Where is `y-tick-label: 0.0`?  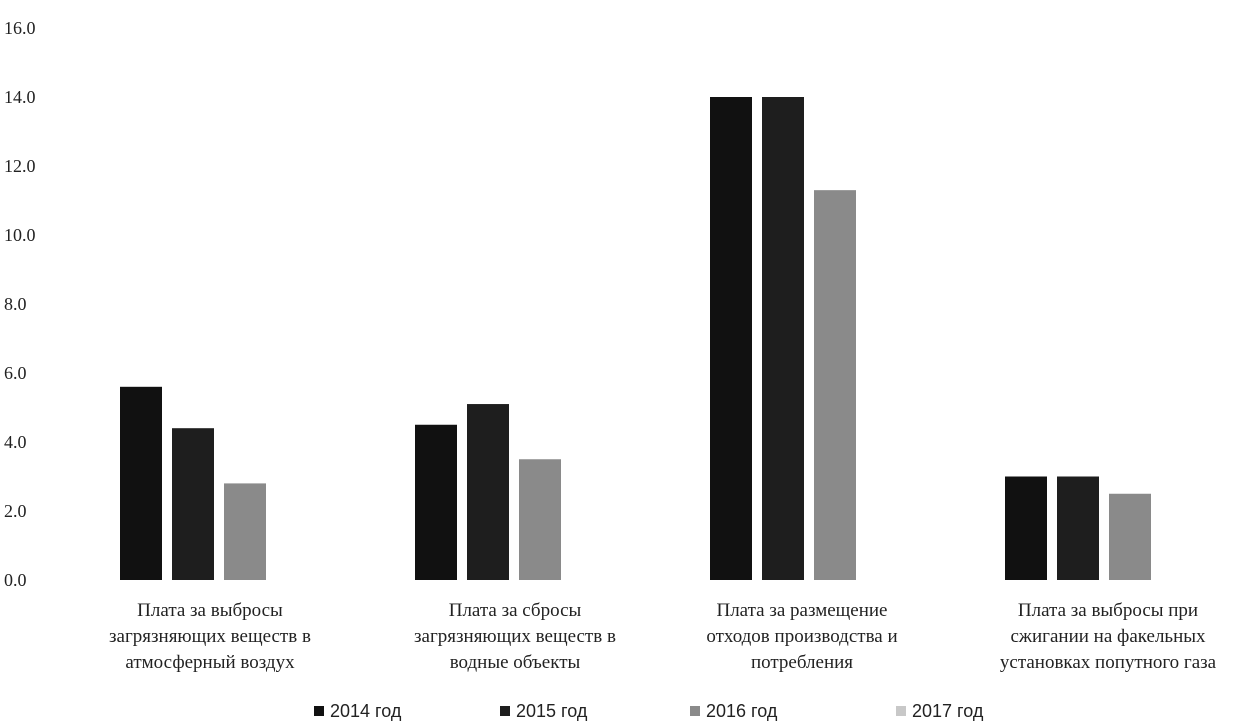
y-tick-label: 0.0 is located at coordinates (15, 580).